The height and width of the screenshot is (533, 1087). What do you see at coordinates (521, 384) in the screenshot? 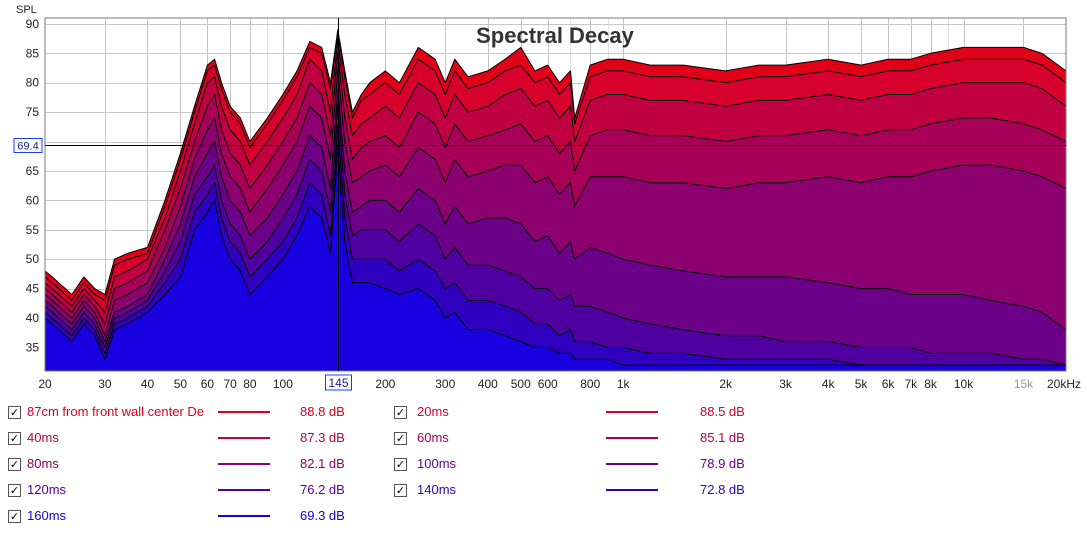
I see `x-tick-label: 500` at bounding box center [521, 384].